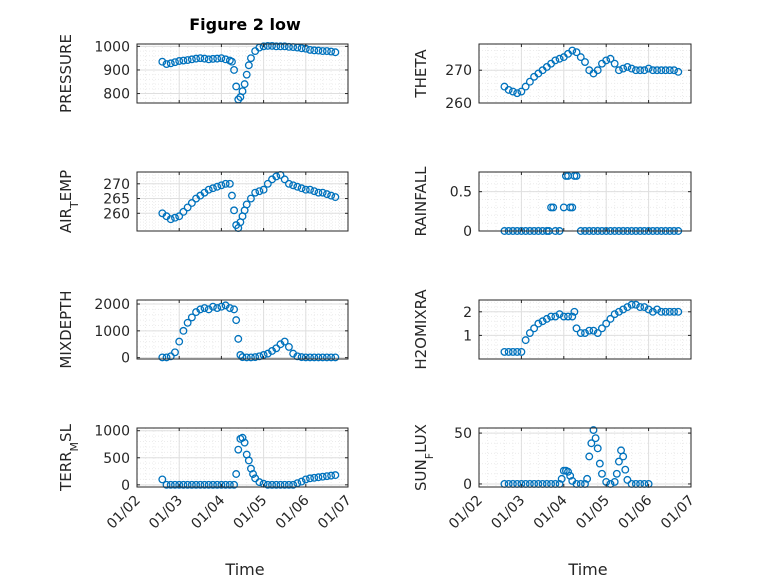  What do you see at coordinates (116, 214) in the screenshot?
I see `y-tick-label: 260` at bounding box center [116, 214].